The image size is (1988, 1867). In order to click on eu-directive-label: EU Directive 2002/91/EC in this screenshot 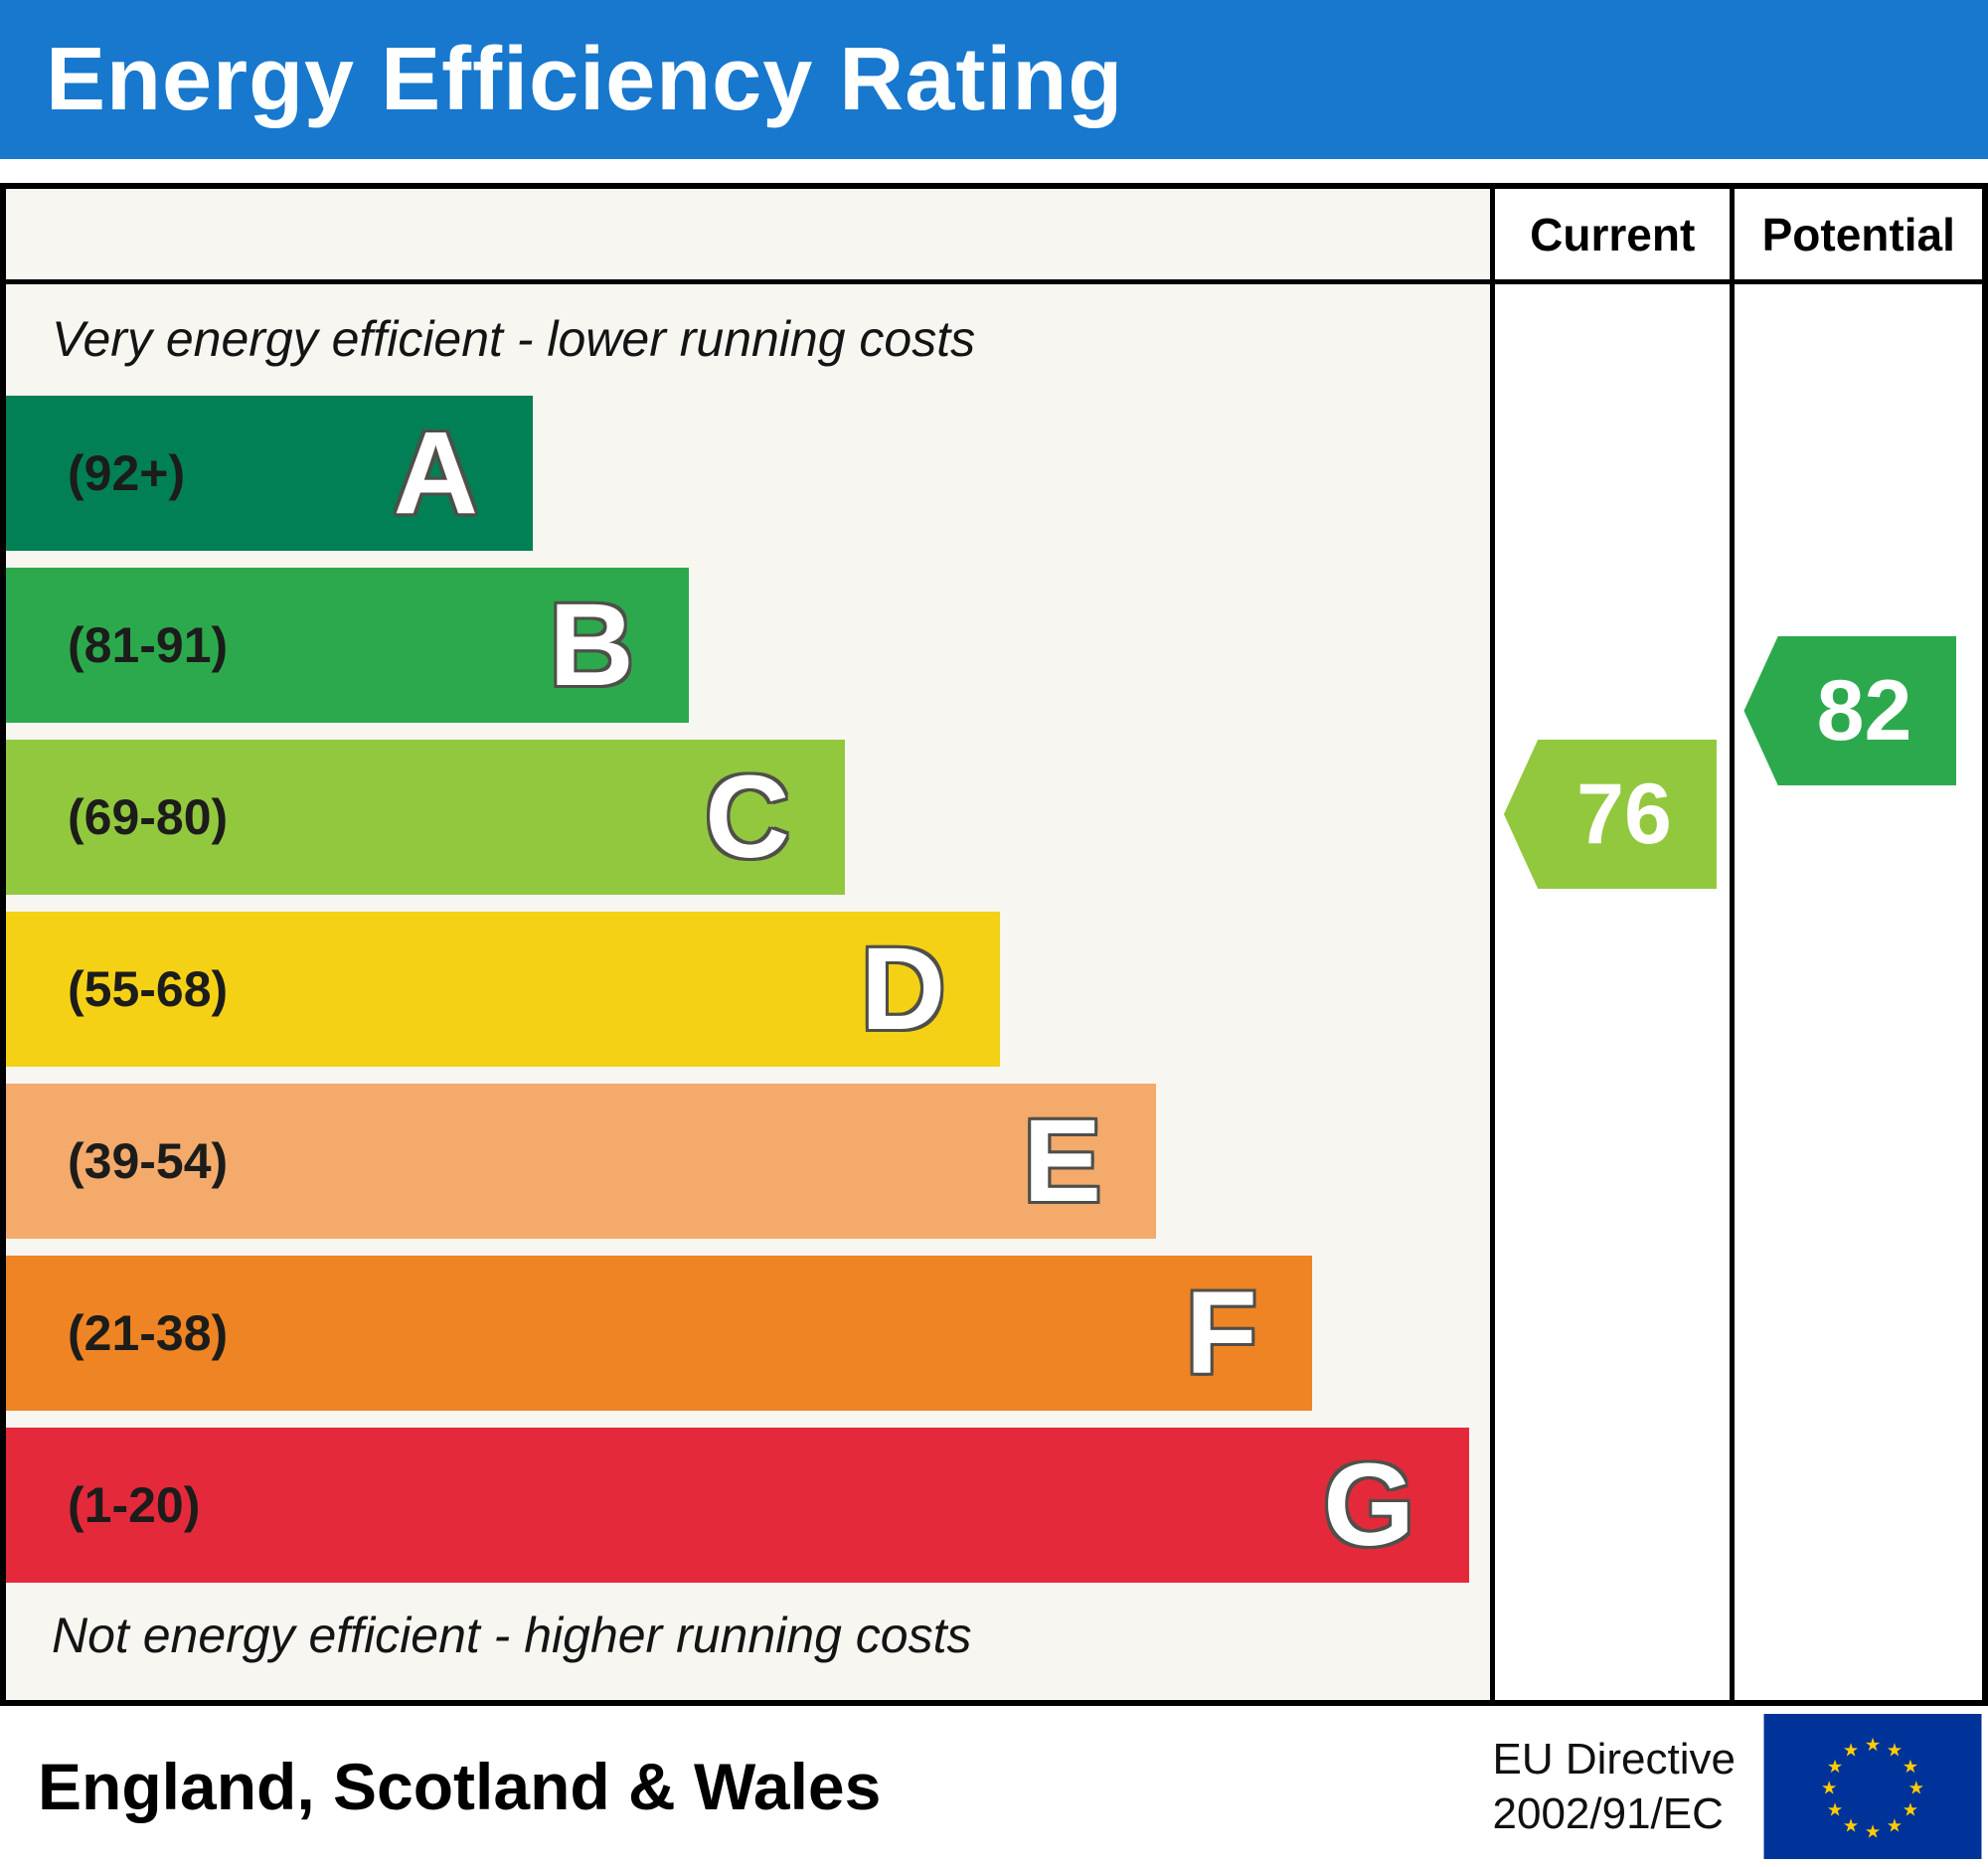, I will do `click(1615, 1786)`.